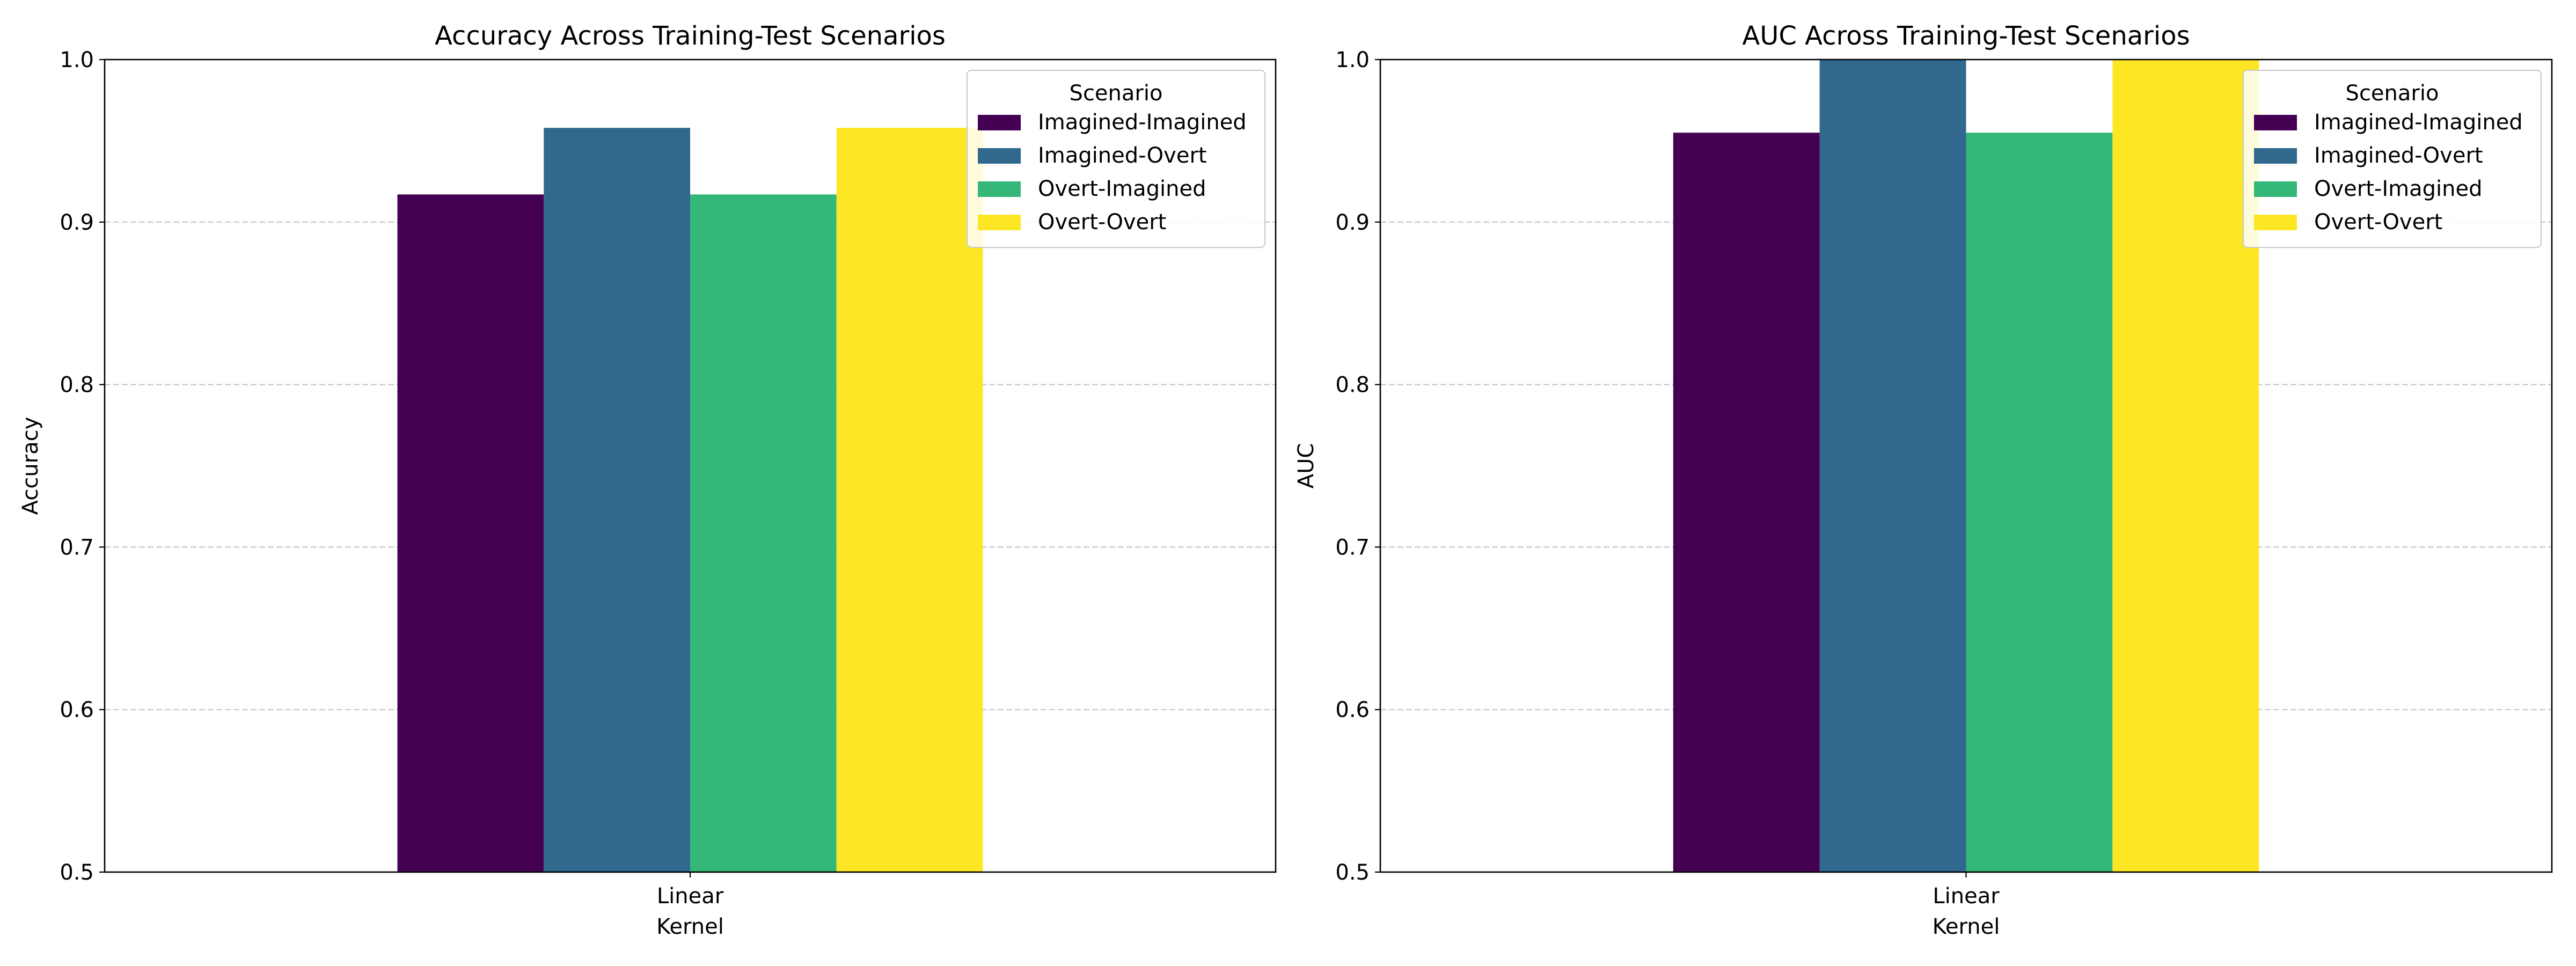  Describe the element at coordinates (30, 466) in the screenshot. I see `y-axis-label: Accuracy` at that location.